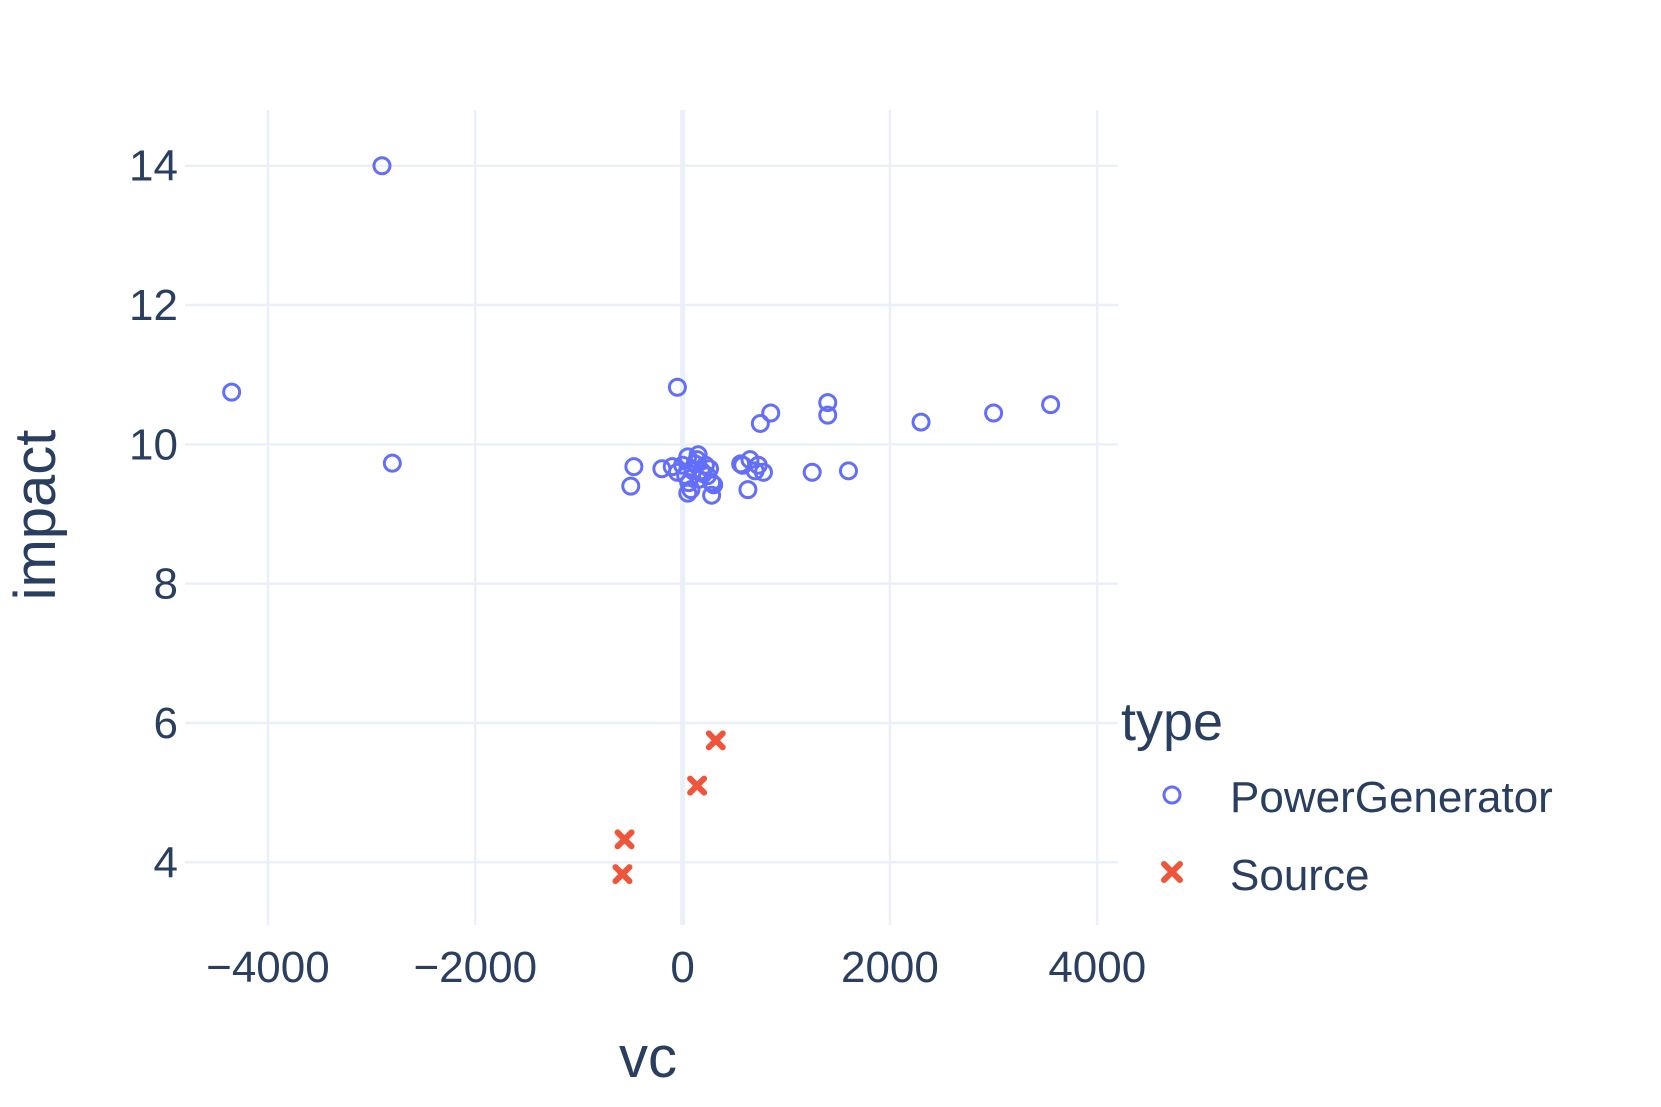 This screenshot has height=1107, width=1661. What do you see at coordinates (1391, 797) in the screenshot?
I see `legend-label-powergenerator: PowerGenerator` at bounding box center [1391, 797].